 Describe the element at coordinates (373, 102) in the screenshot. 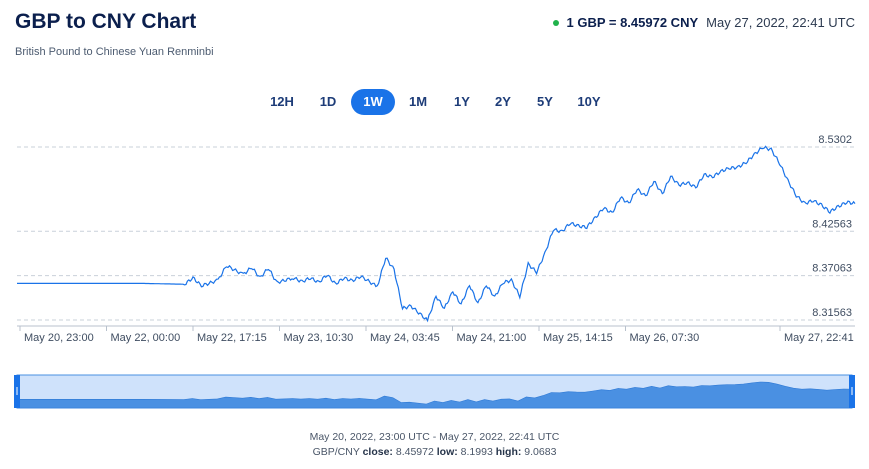

I see `tab-1w: 1W` at that location.